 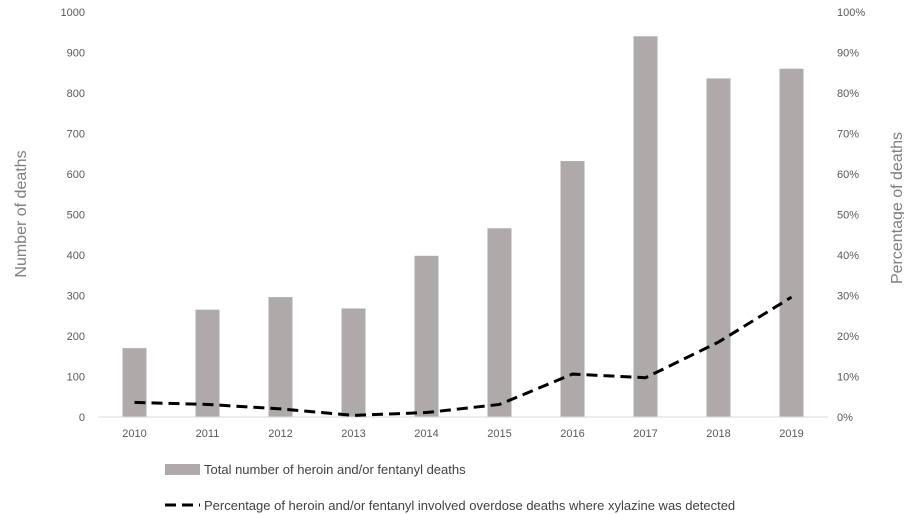 What do you see at coordinates (76, 256) in the screenshot?
I see `y-tick-label: 400` at bounding box center [76, 256].